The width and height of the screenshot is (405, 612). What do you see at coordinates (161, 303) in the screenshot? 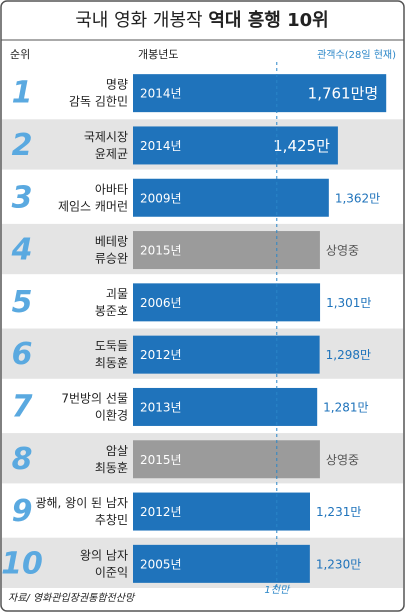
I see `year: 2006년` at bounding box center [161, 303].